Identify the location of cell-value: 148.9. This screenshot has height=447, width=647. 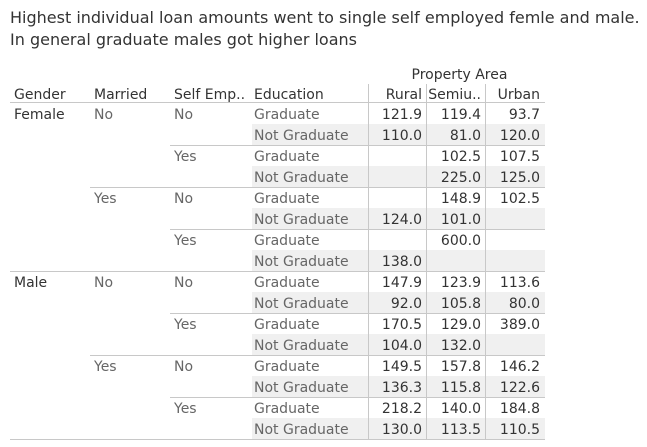
(461, 199).